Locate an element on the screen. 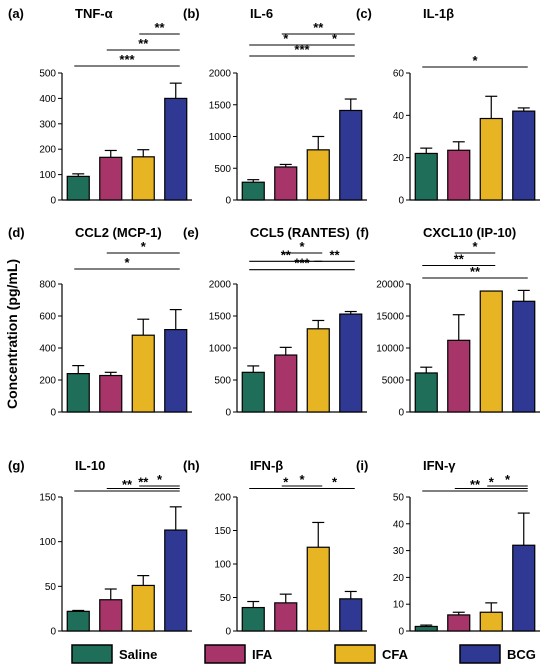 The height and width of the screenshot is (668, 550). legend-item-ifa: IFA is located at coordinates (238, 654).